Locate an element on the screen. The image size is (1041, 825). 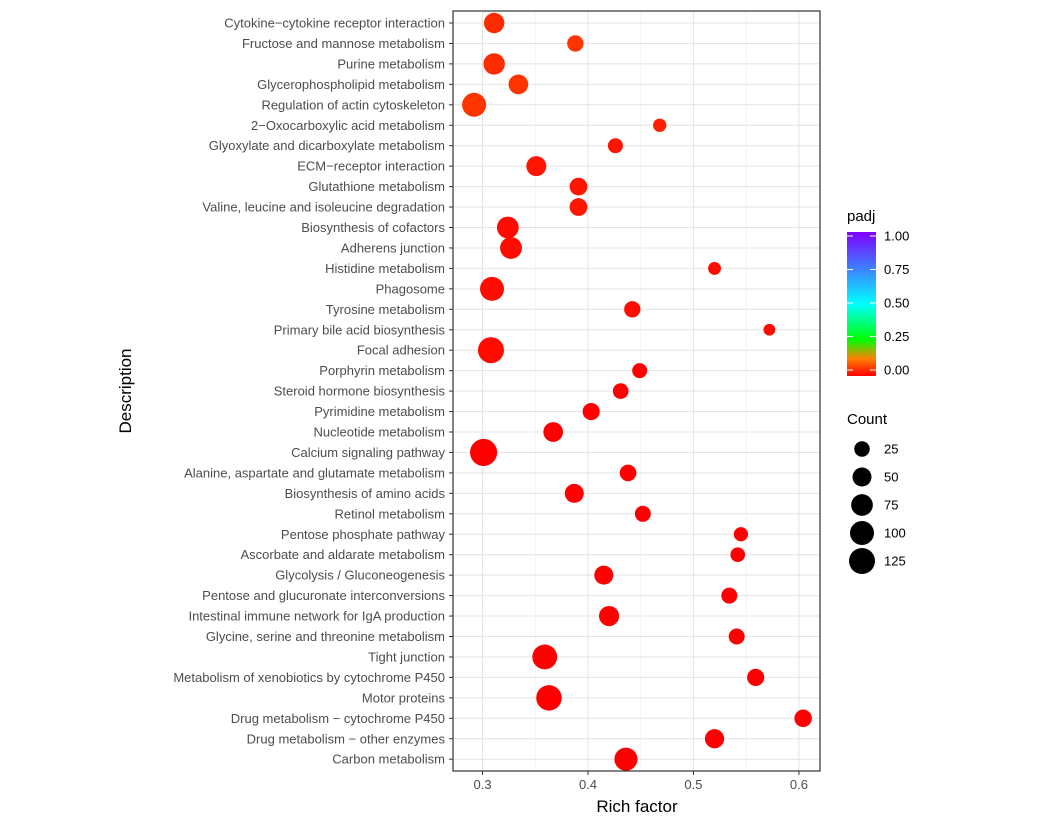
y-tick-label: Fructose and mannose metabolism is located at coordinates (343, 43).